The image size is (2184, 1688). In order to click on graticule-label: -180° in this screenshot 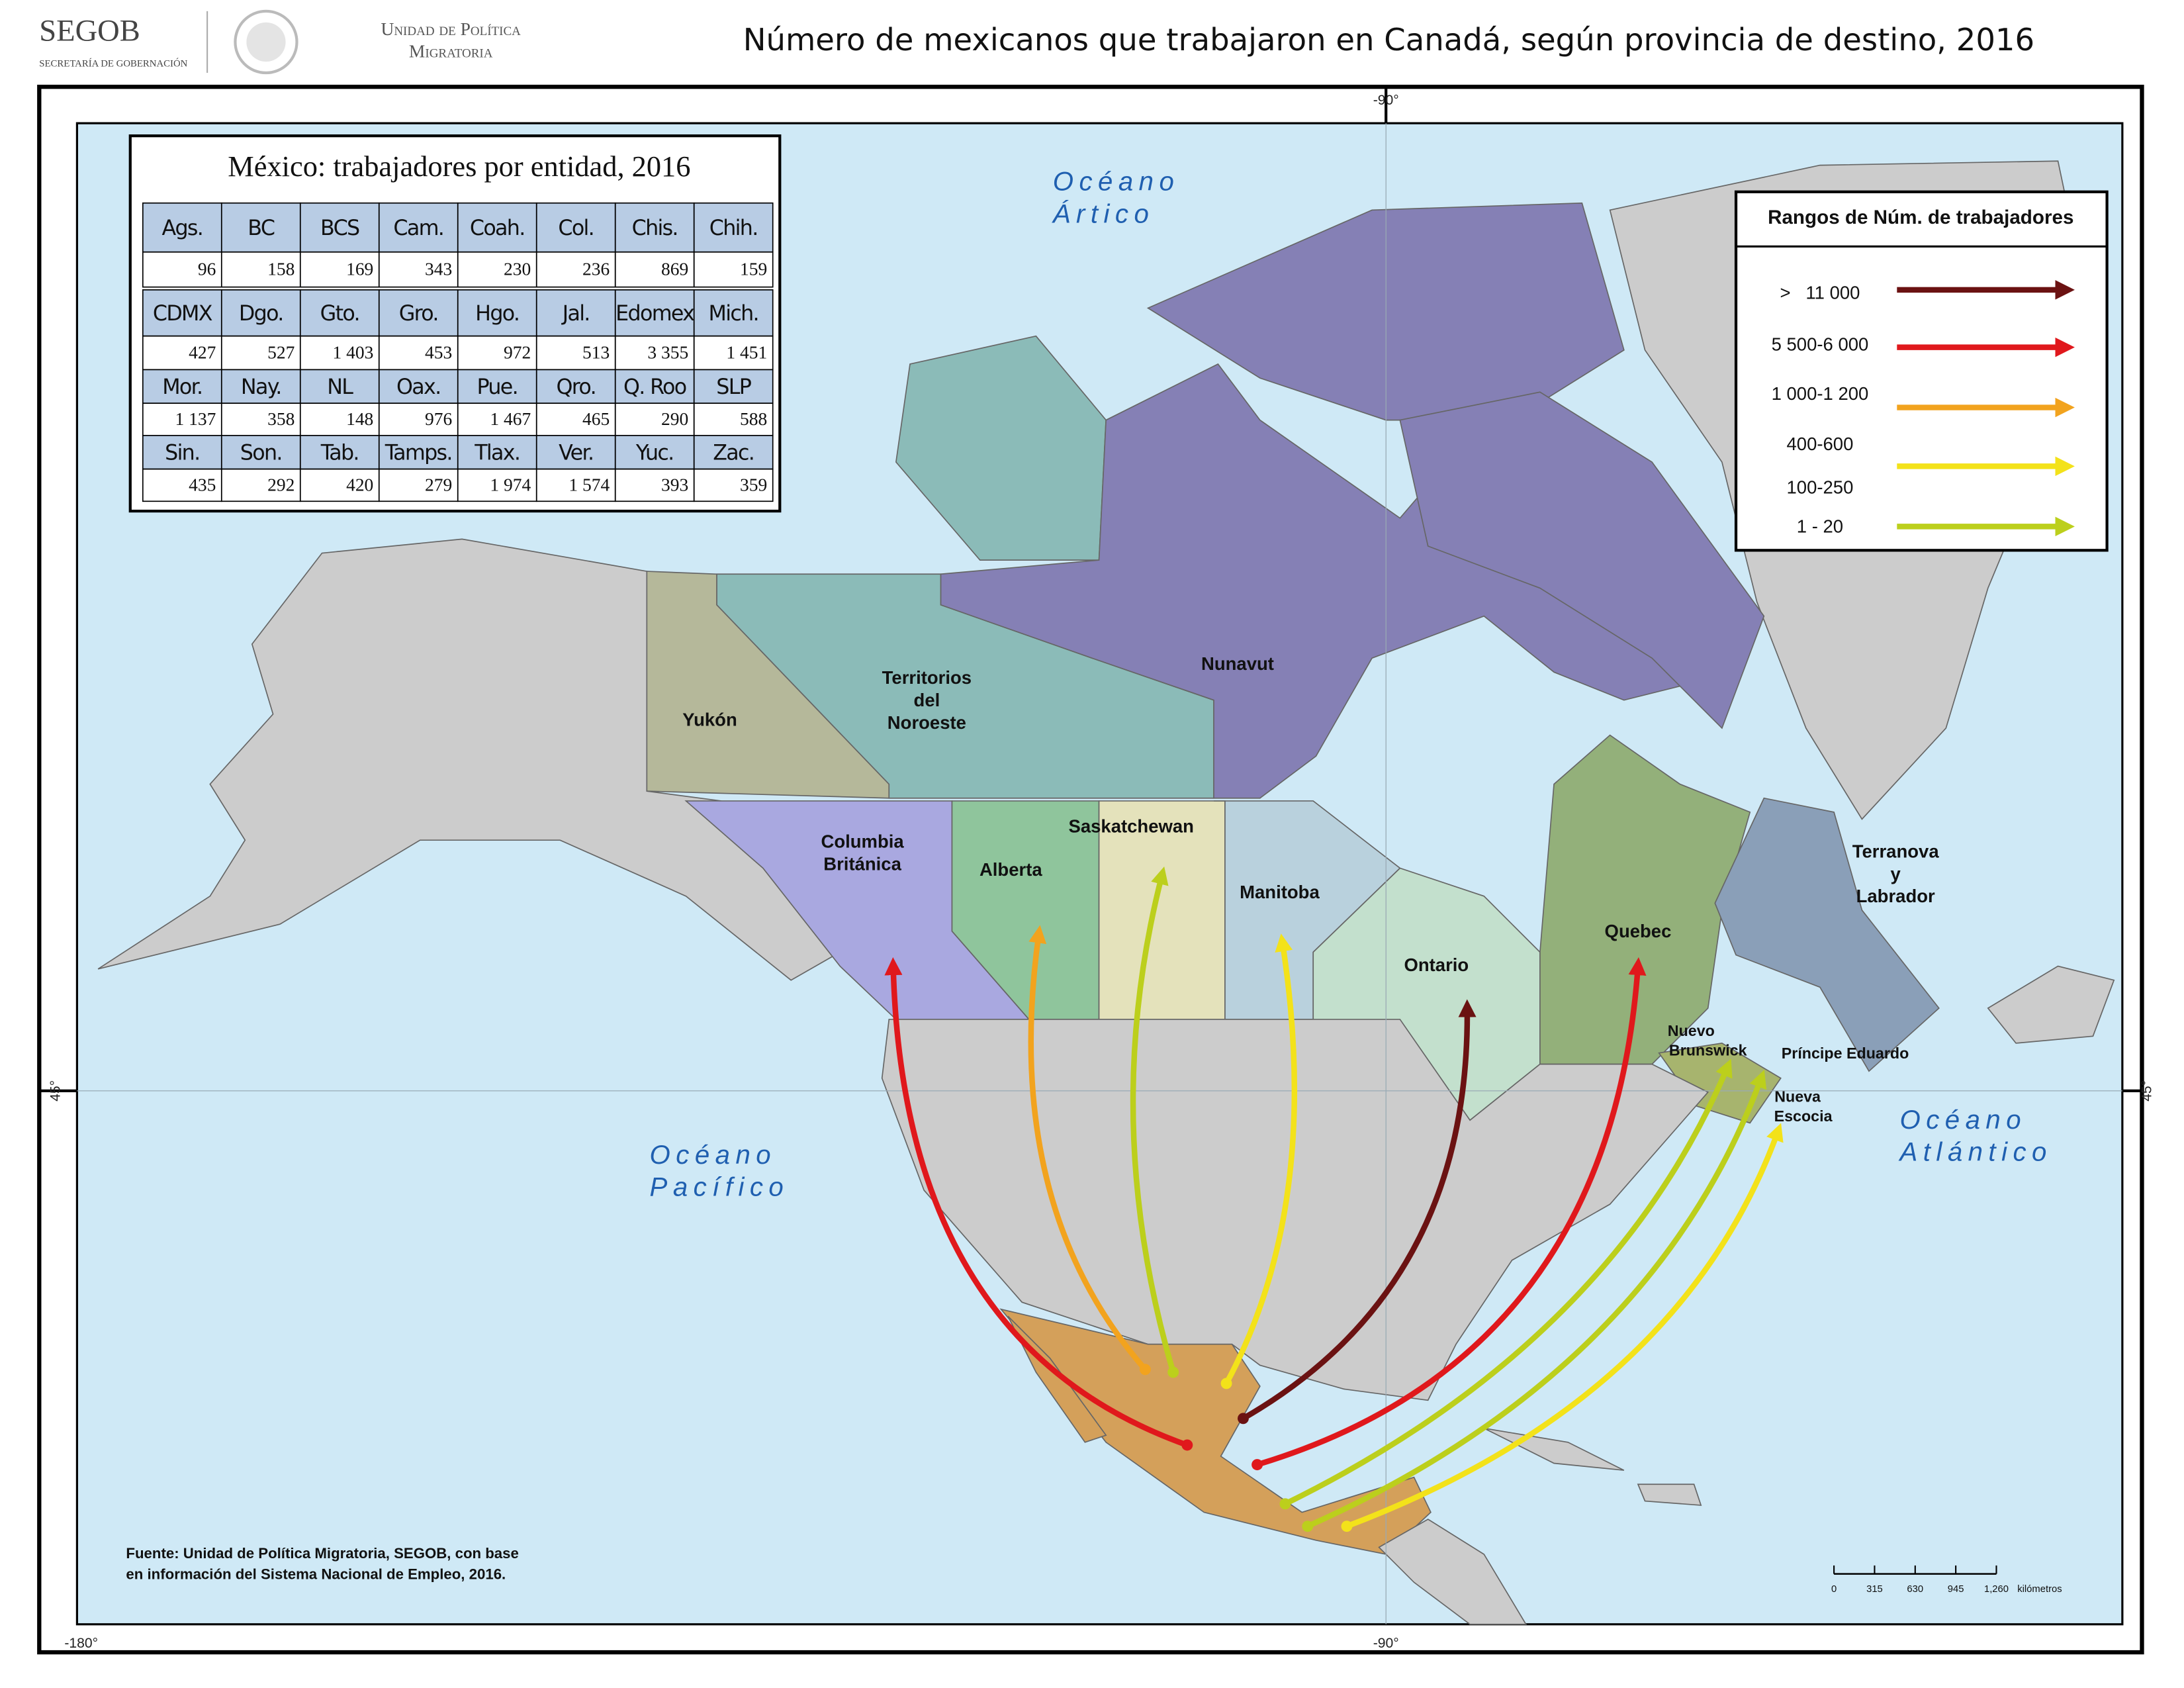, I will do `click(81, 1643)`.